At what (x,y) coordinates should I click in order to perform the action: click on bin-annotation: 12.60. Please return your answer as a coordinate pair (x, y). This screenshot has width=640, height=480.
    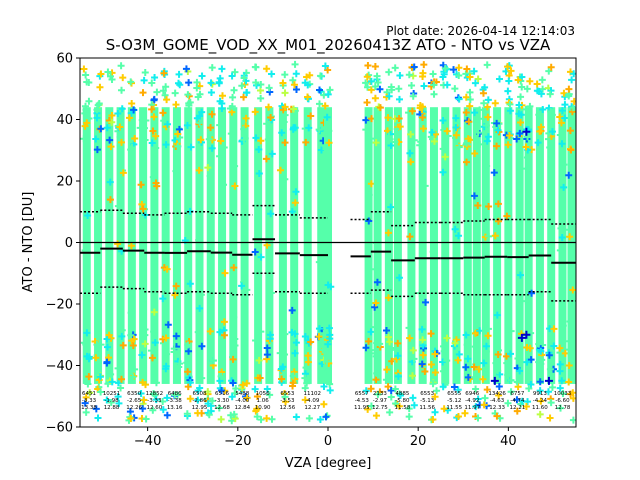
    Looking at the image, I should click on (155, 408).